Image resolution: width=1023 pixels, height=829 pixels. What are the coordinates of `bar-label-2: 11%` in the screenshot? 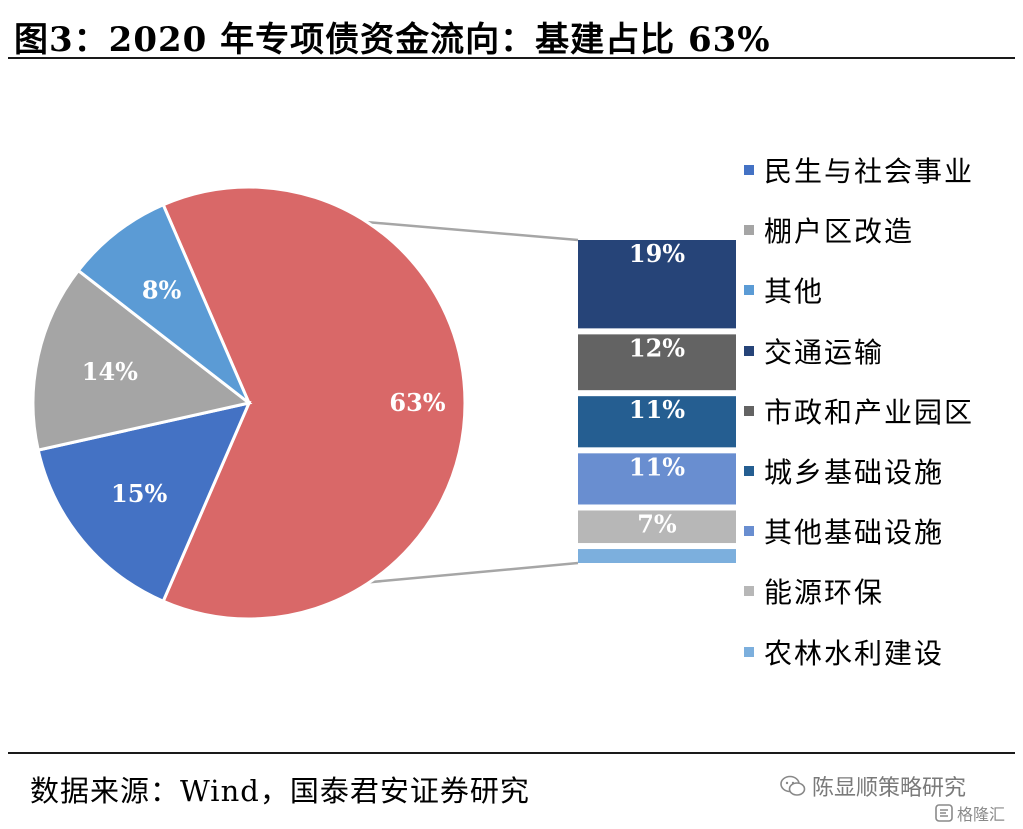 It's located at (657, 409).